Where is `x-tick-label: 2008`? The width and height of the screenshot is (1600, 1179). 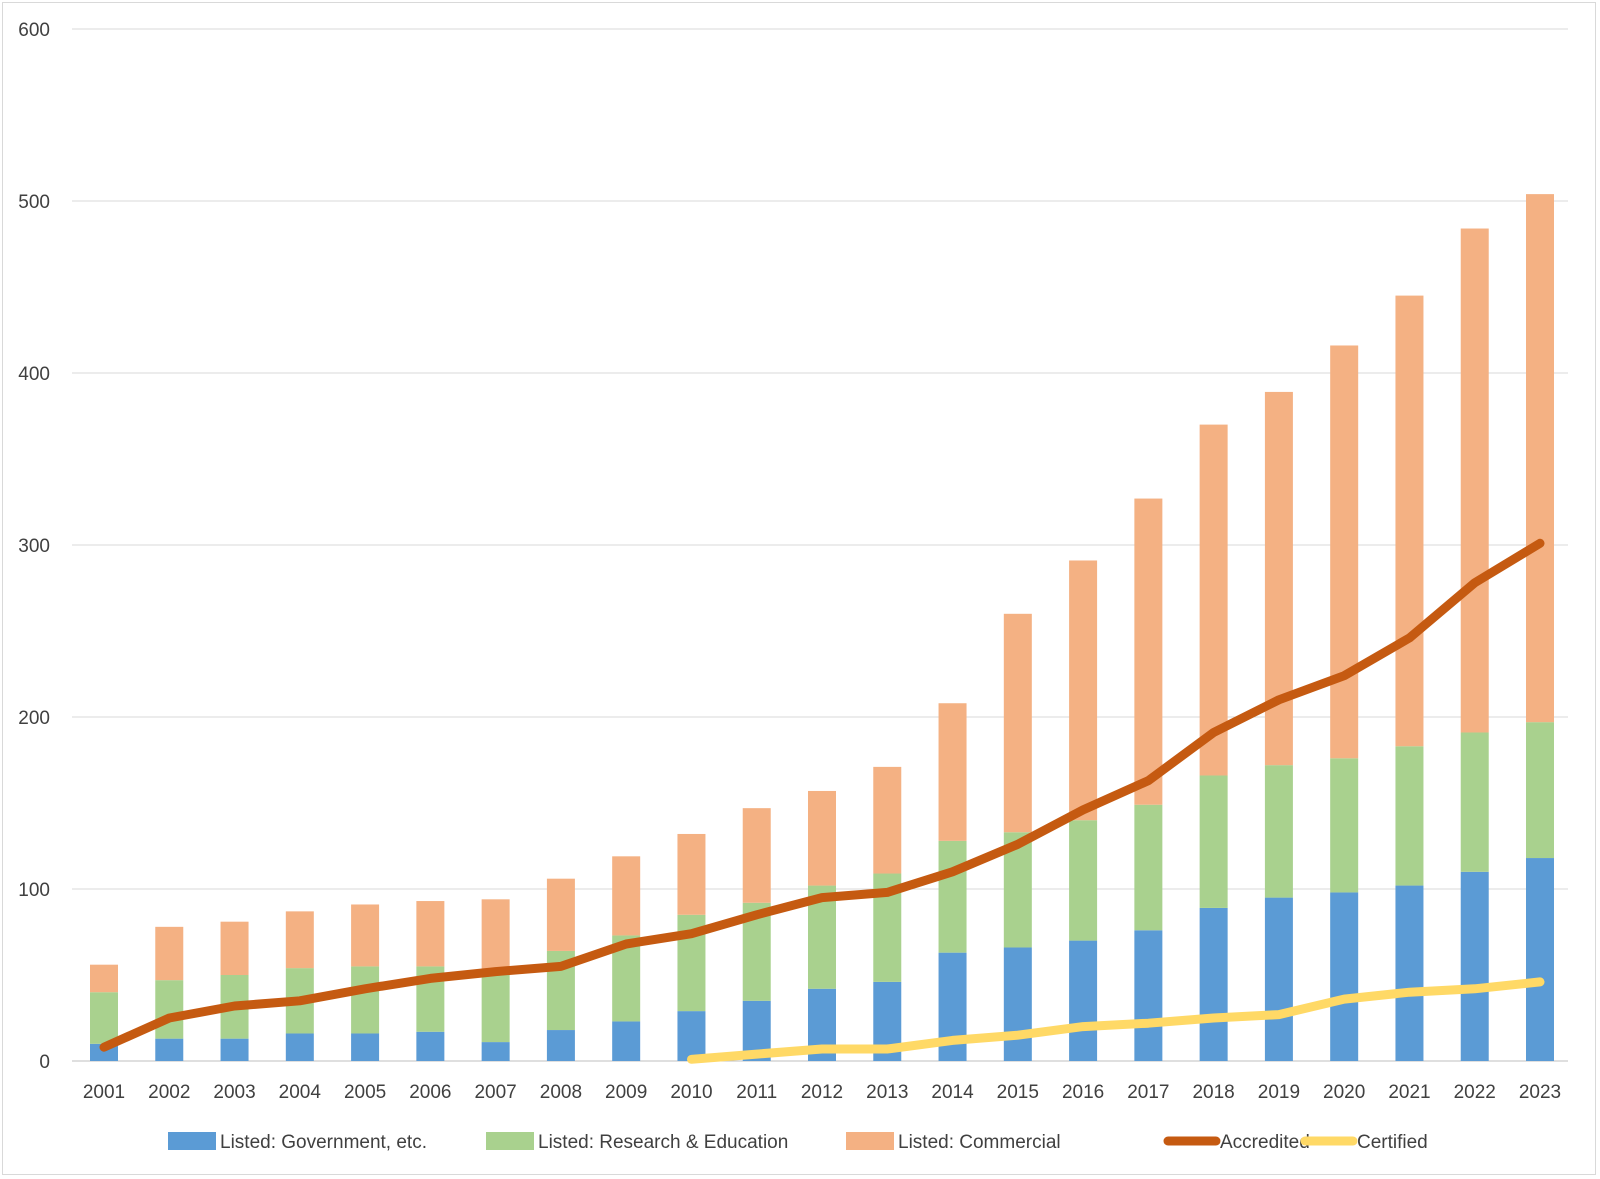
x-tick-label: 2008 is located at coordinates (561, 1092).